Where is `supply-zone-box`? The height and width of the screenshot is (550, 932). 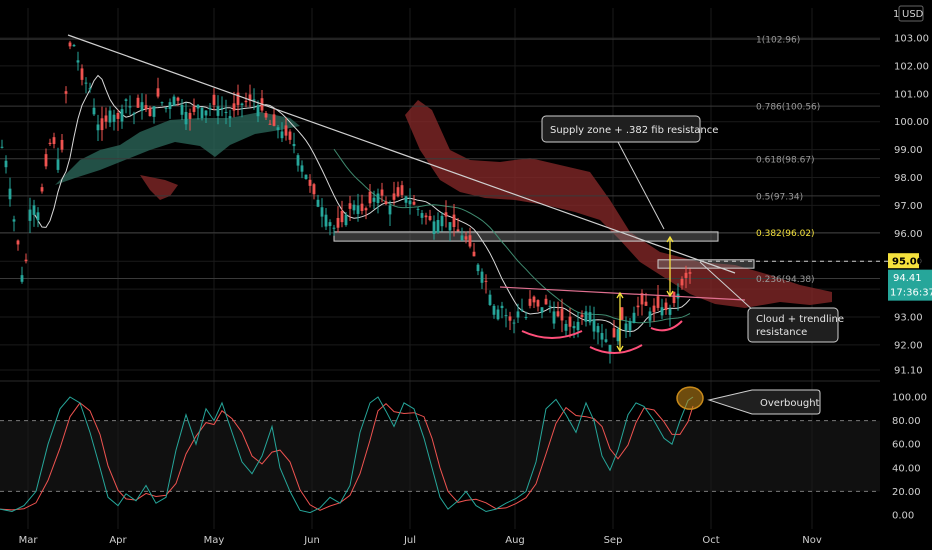 supply-zone-box is located at coordinates (526, 236).